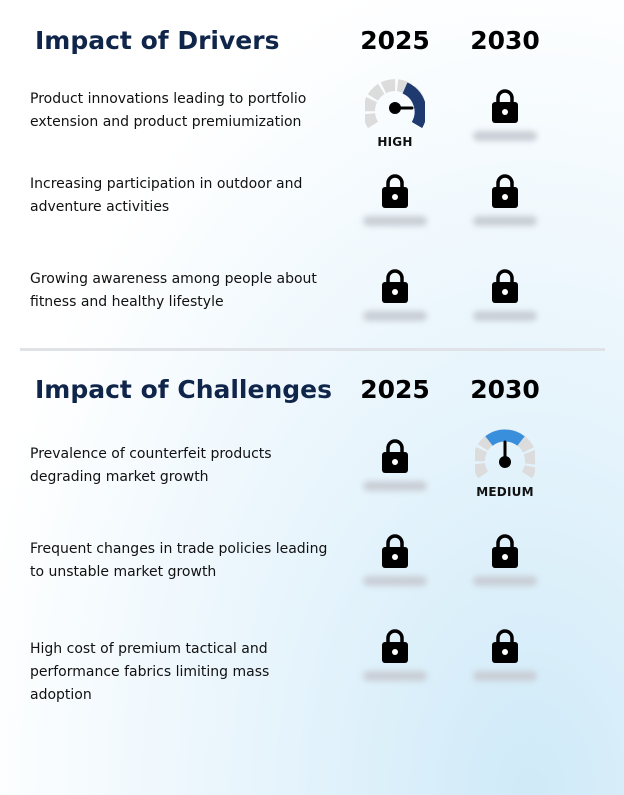 The height and width of the screenshot is (795, 624). What do you see at coordinates (395, 668) in the screenshot?
I see `challenge-row-3-2025-cell` at bounding box center [395, 668].